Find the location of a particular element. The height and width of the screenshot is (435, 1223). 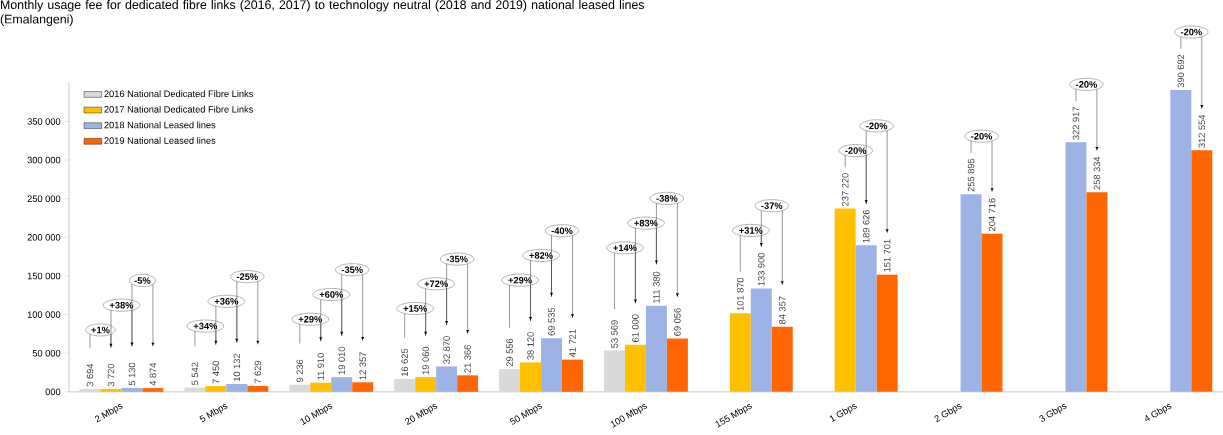

data-label: 61 000 is located at coordinates (635, 328).